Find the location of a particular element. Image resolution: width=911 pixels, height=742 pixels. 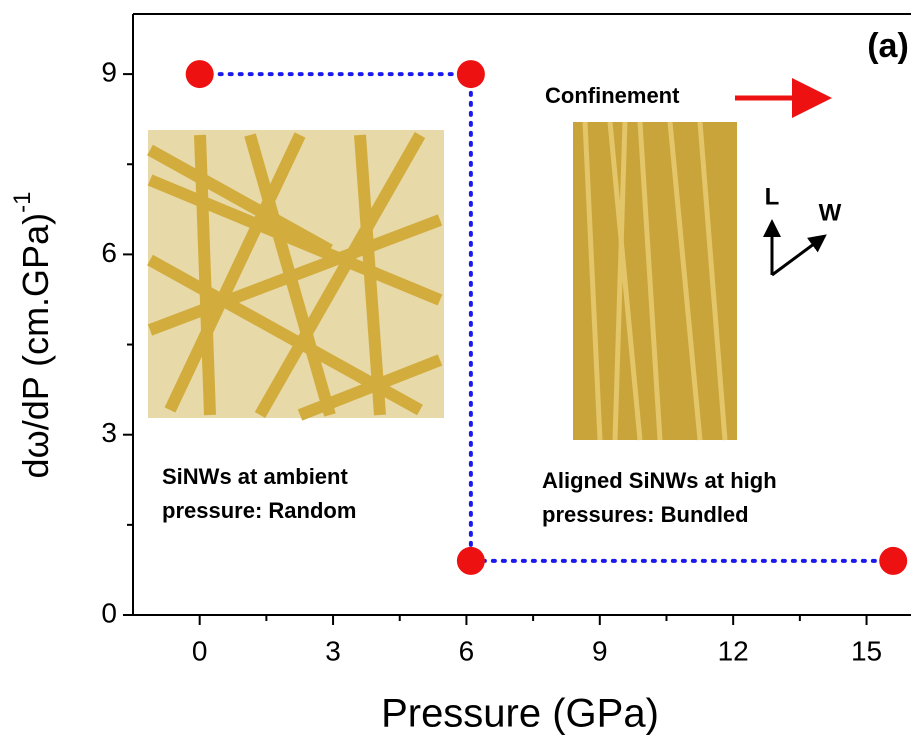

annotation: pressure: Random is located at coordinates (259, 510).